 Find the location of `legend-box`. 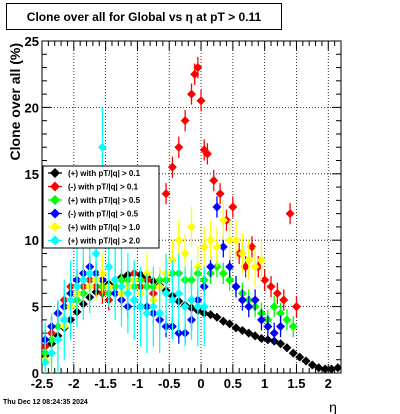

legend-box is located at coordinates (101, 207).